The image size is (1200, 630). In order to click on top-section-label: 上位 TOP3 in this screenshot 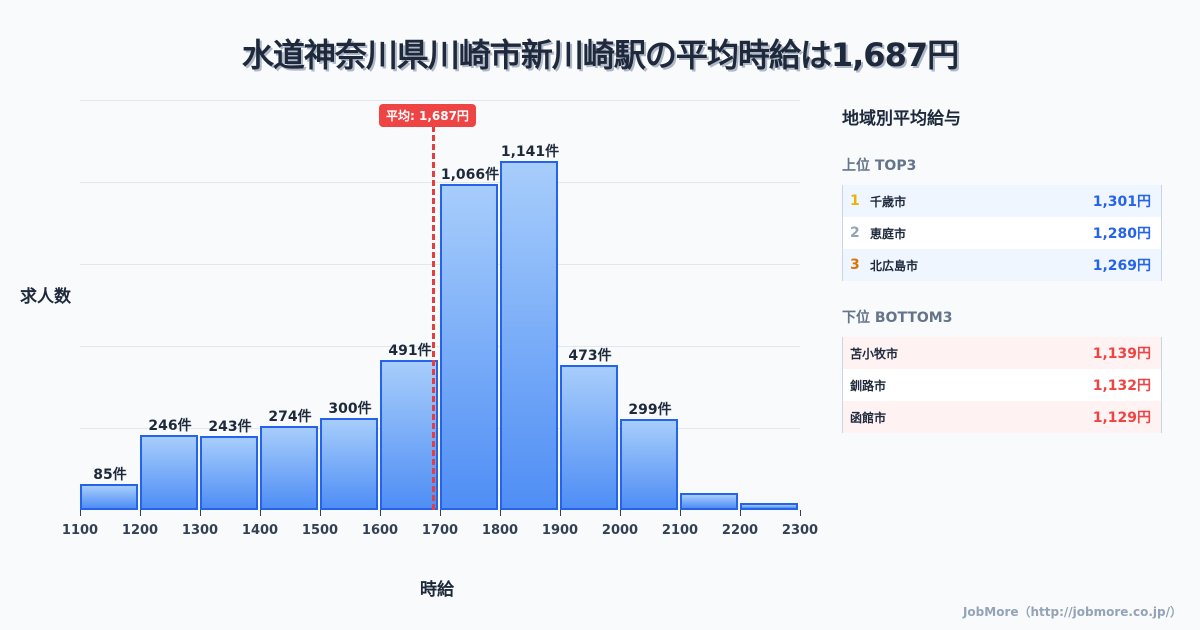, I will do `click(879, 166)`.